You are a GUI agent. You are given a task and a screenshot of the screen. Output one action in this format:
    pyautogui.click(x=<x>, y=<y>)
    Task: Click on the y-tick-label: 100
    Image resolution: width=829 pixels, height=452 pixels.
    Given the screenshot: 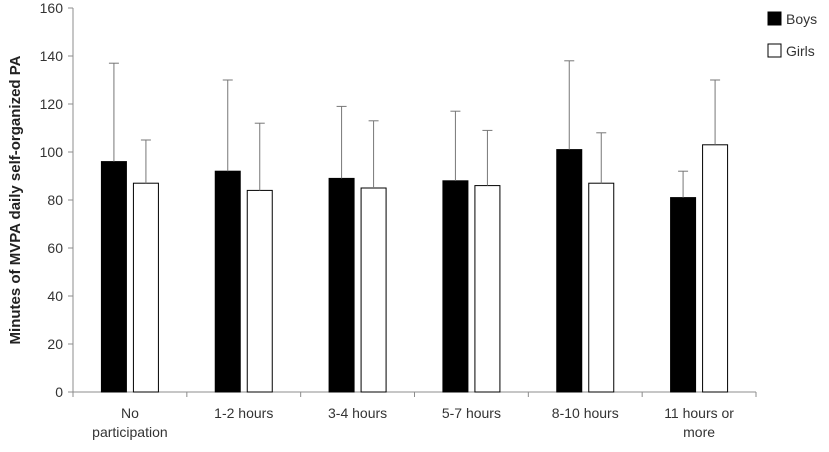 What is the action you would take?
    pyautogui.click(x=52, y=152)
    